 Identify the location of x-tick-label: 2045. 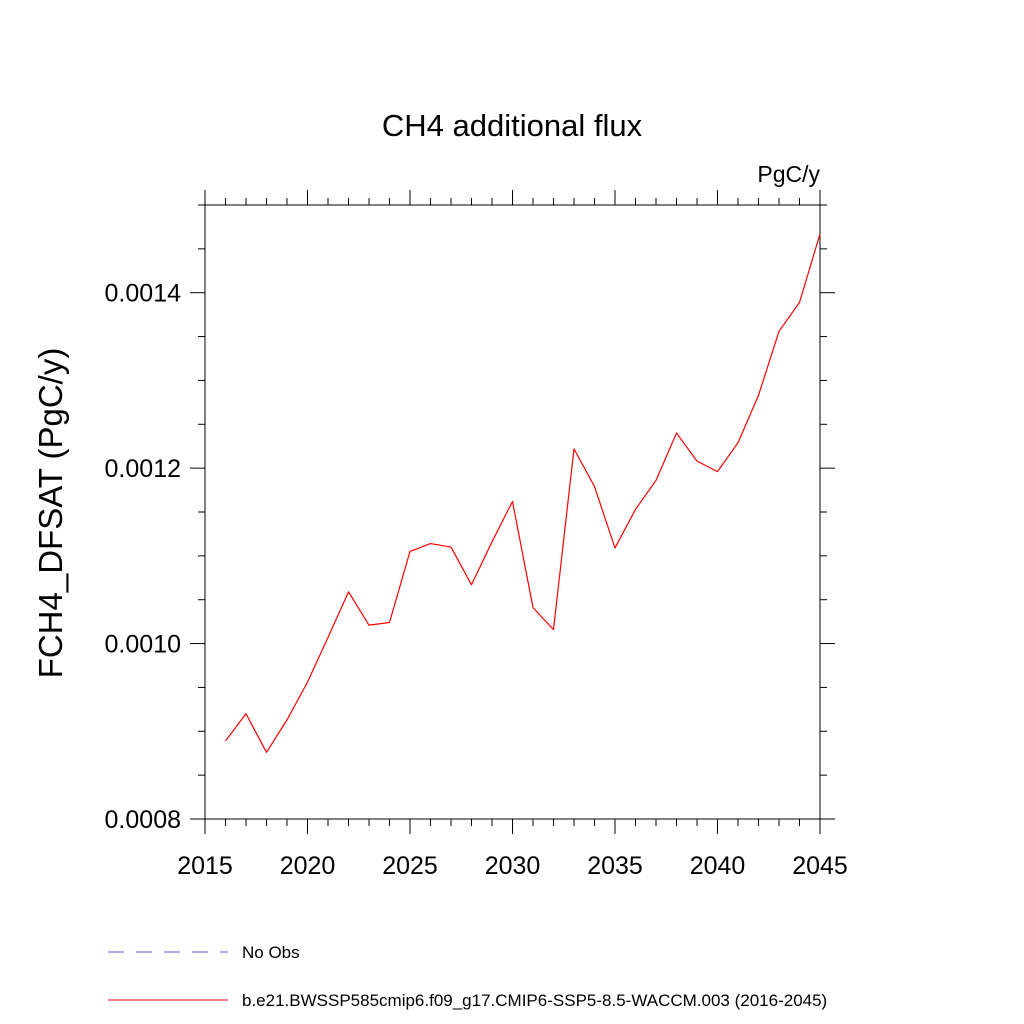
(820, 866).